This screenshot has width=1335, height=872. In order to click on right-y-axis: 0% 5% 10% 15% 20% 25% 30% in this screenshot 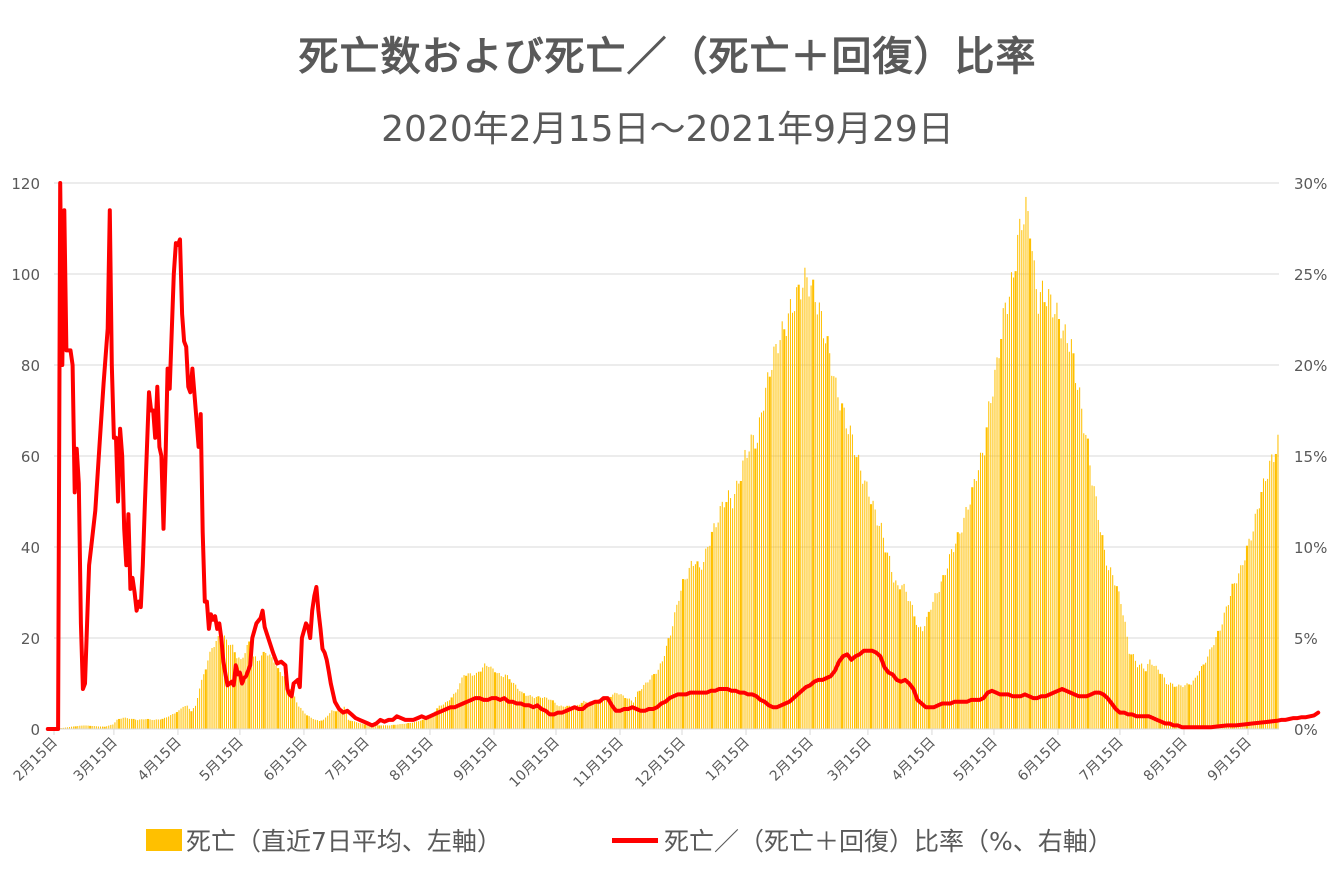, I will do `click(1310, 457)`.